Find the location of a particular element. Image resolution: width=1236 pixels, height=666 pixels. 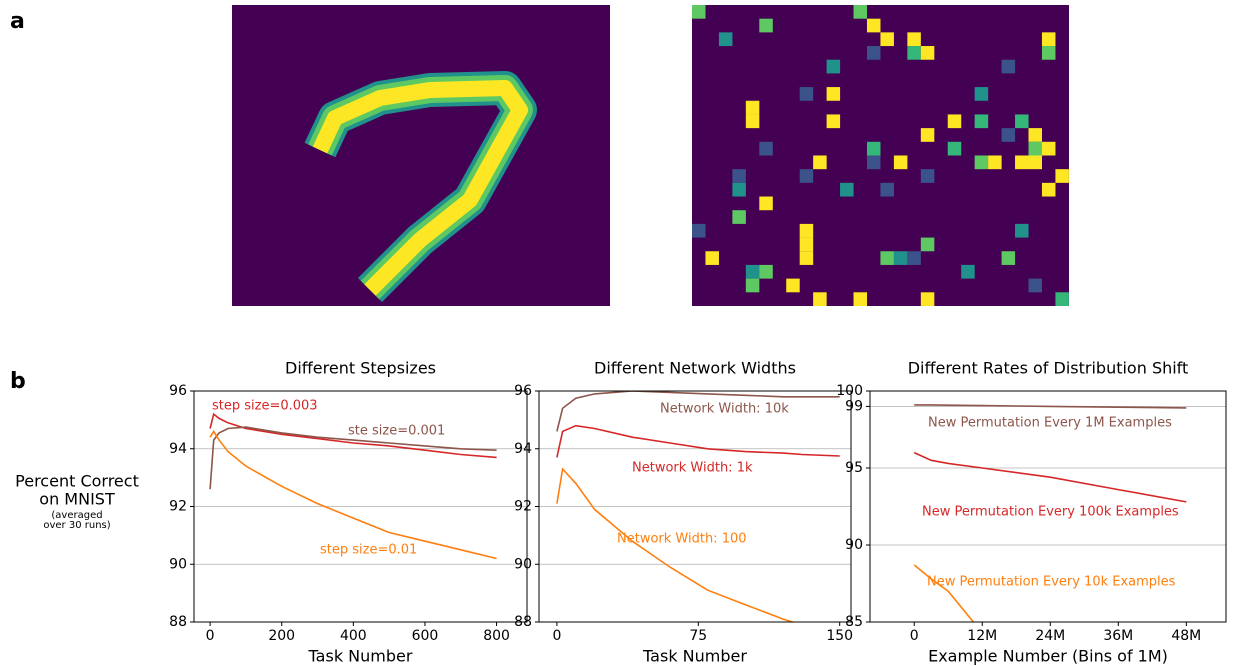

y-tick-label: 85 is located at coordinates (854, 622).